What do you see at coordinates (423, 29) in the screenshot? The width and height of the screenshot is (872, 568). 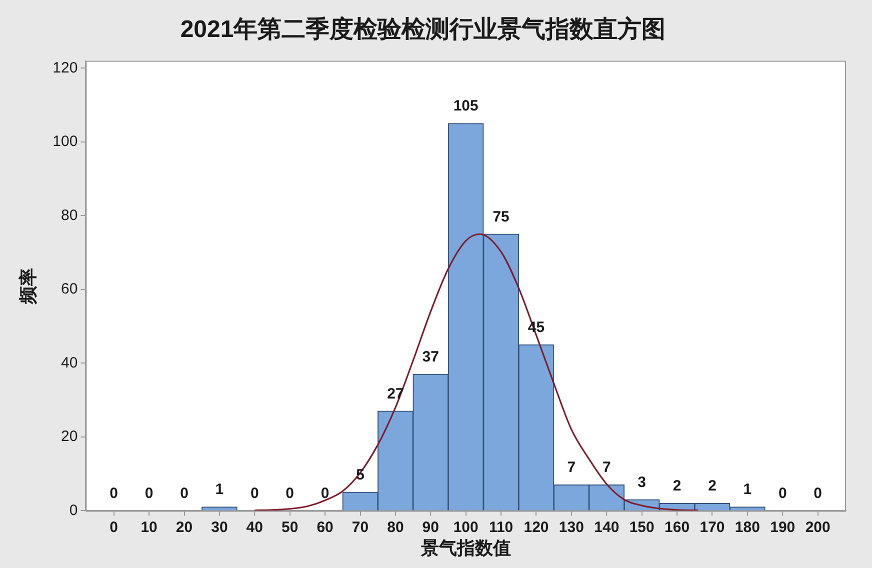 I see `chart-title: 2021年第二季度检验检测行业景气指数直方图` at bounding box center [423, 29].